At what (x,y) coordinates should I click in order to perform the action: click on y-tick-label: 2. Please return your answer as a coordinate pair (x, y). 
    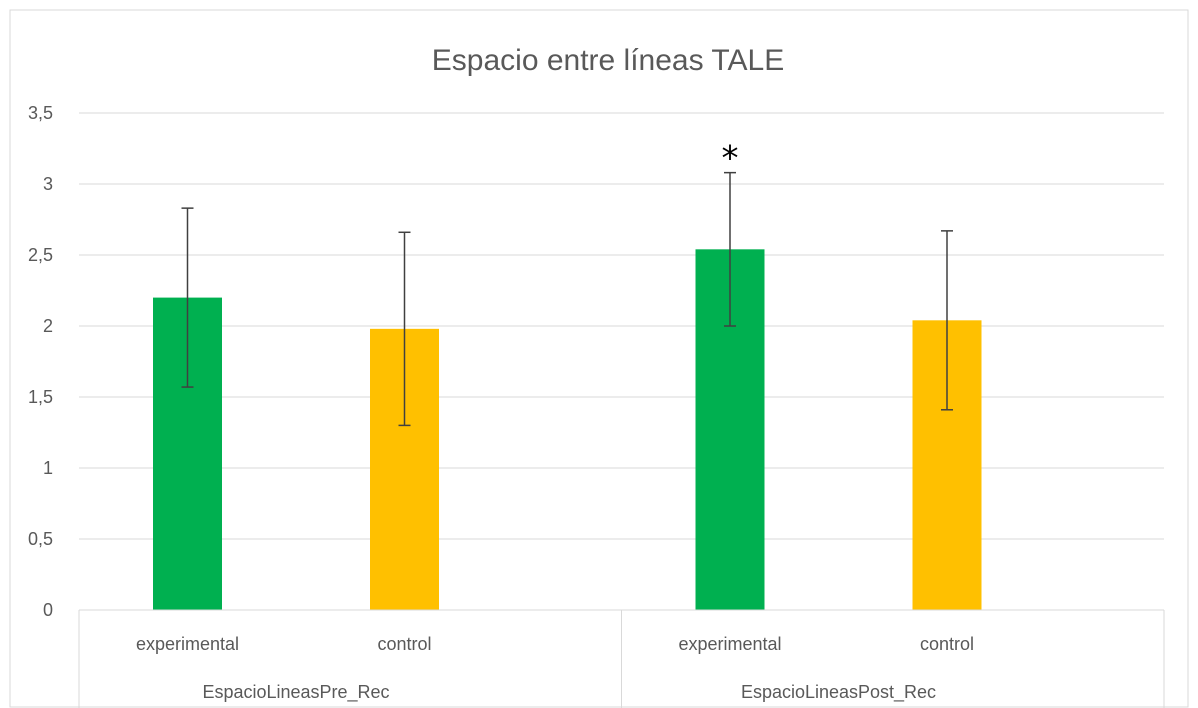
    Looking at the image, I should click on (48, 326).